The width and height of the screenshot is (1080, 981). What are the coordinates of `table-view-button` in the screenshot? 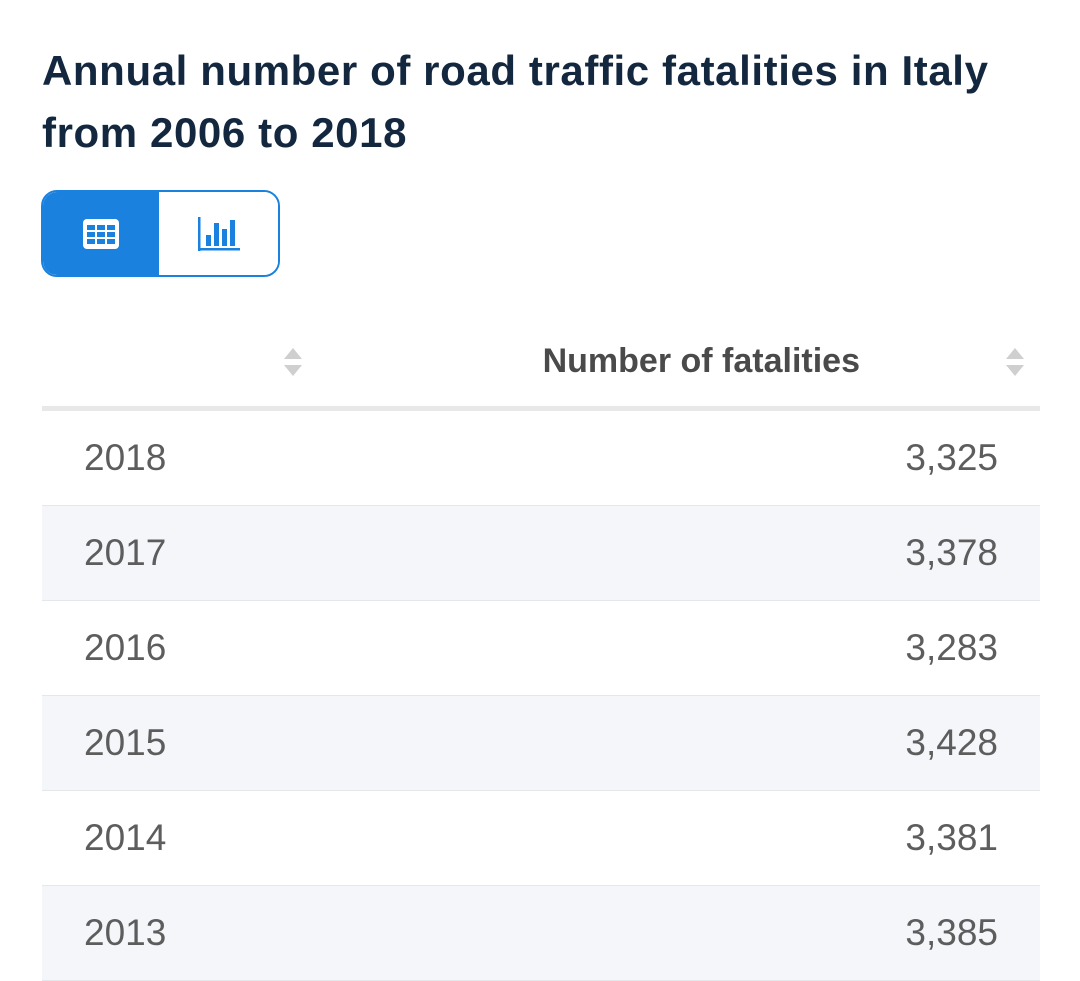 It's located at (101, 233).